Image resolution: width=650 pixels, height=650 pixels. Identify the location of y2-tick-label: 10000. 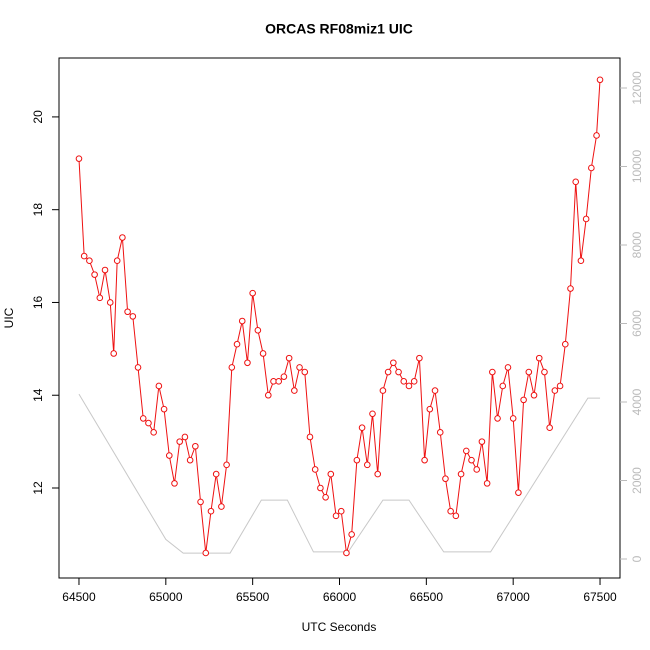
(637, 166).